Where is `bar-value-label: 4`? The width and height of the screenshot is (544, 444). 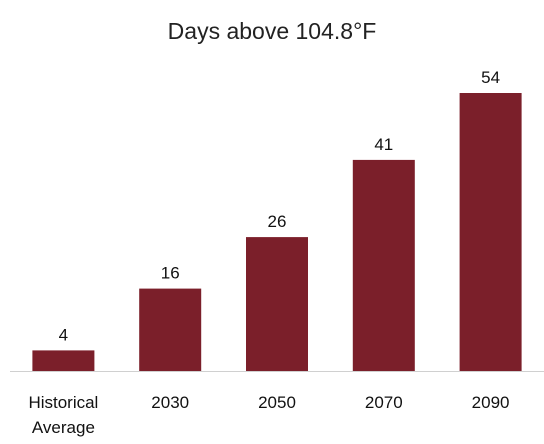 bar-value-label: 4 is located at coordinates (63, 334).